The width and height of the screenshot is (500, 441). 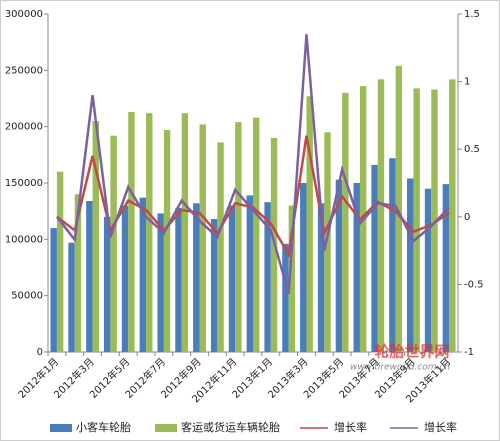 I want to click on y2-tick-label: 0, so click(x=467, y=217).